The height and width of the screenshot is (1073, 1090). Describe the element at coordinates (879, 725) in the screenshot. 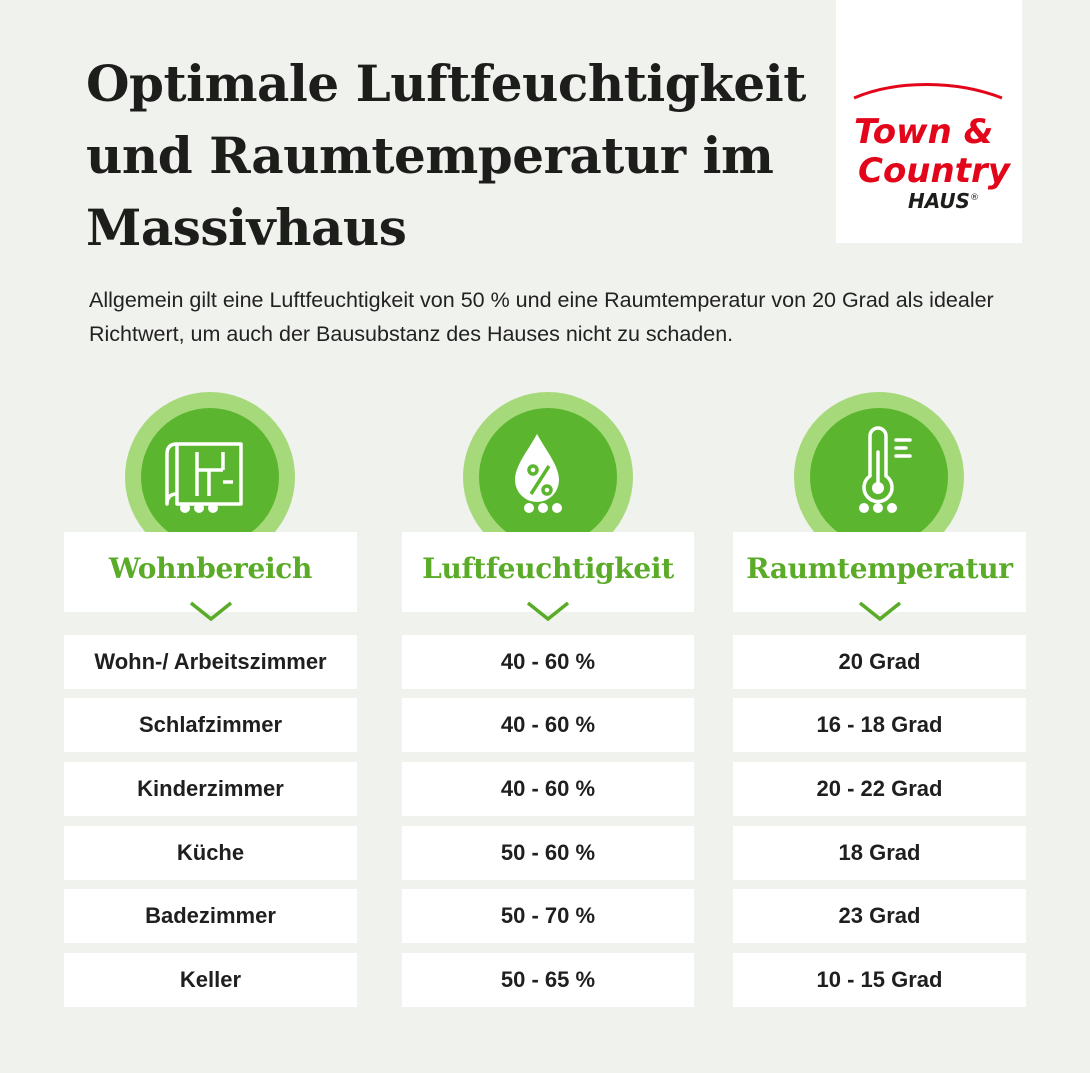

I see `table-cell: 16 - 18 Grad` at that location.